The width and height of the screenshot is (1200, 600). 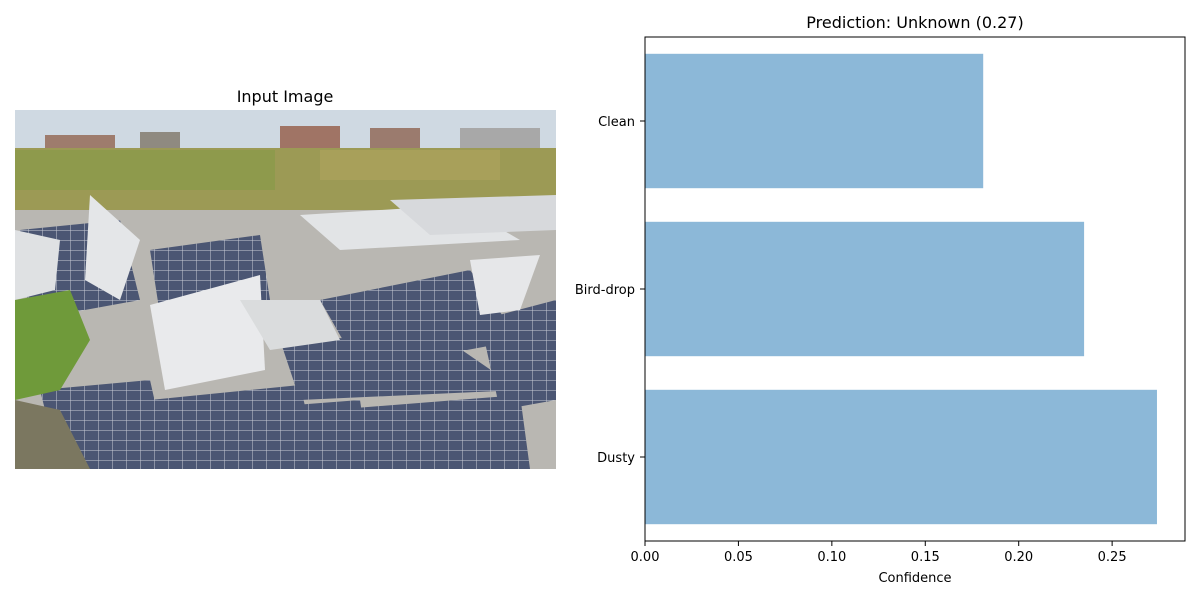 What do you see at coordinates (925, 557) in the screenshot?
I see `x-tick-label: 0.15` at bounding box center [925, 557].